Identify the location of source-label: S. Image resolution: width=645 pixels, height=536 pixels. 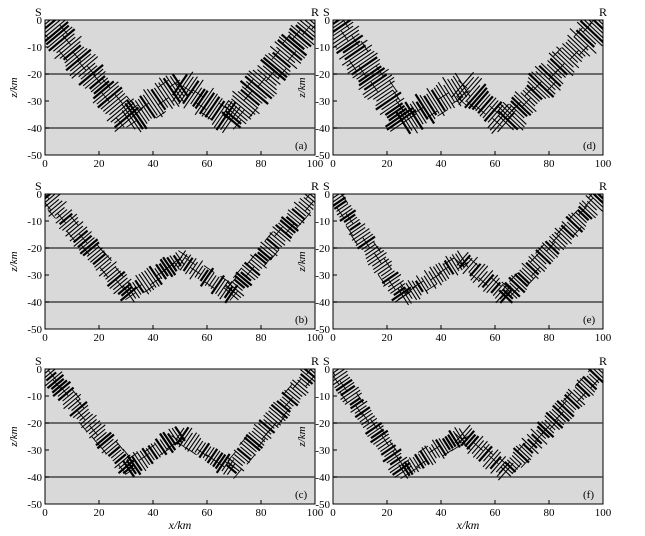
(38, 12).